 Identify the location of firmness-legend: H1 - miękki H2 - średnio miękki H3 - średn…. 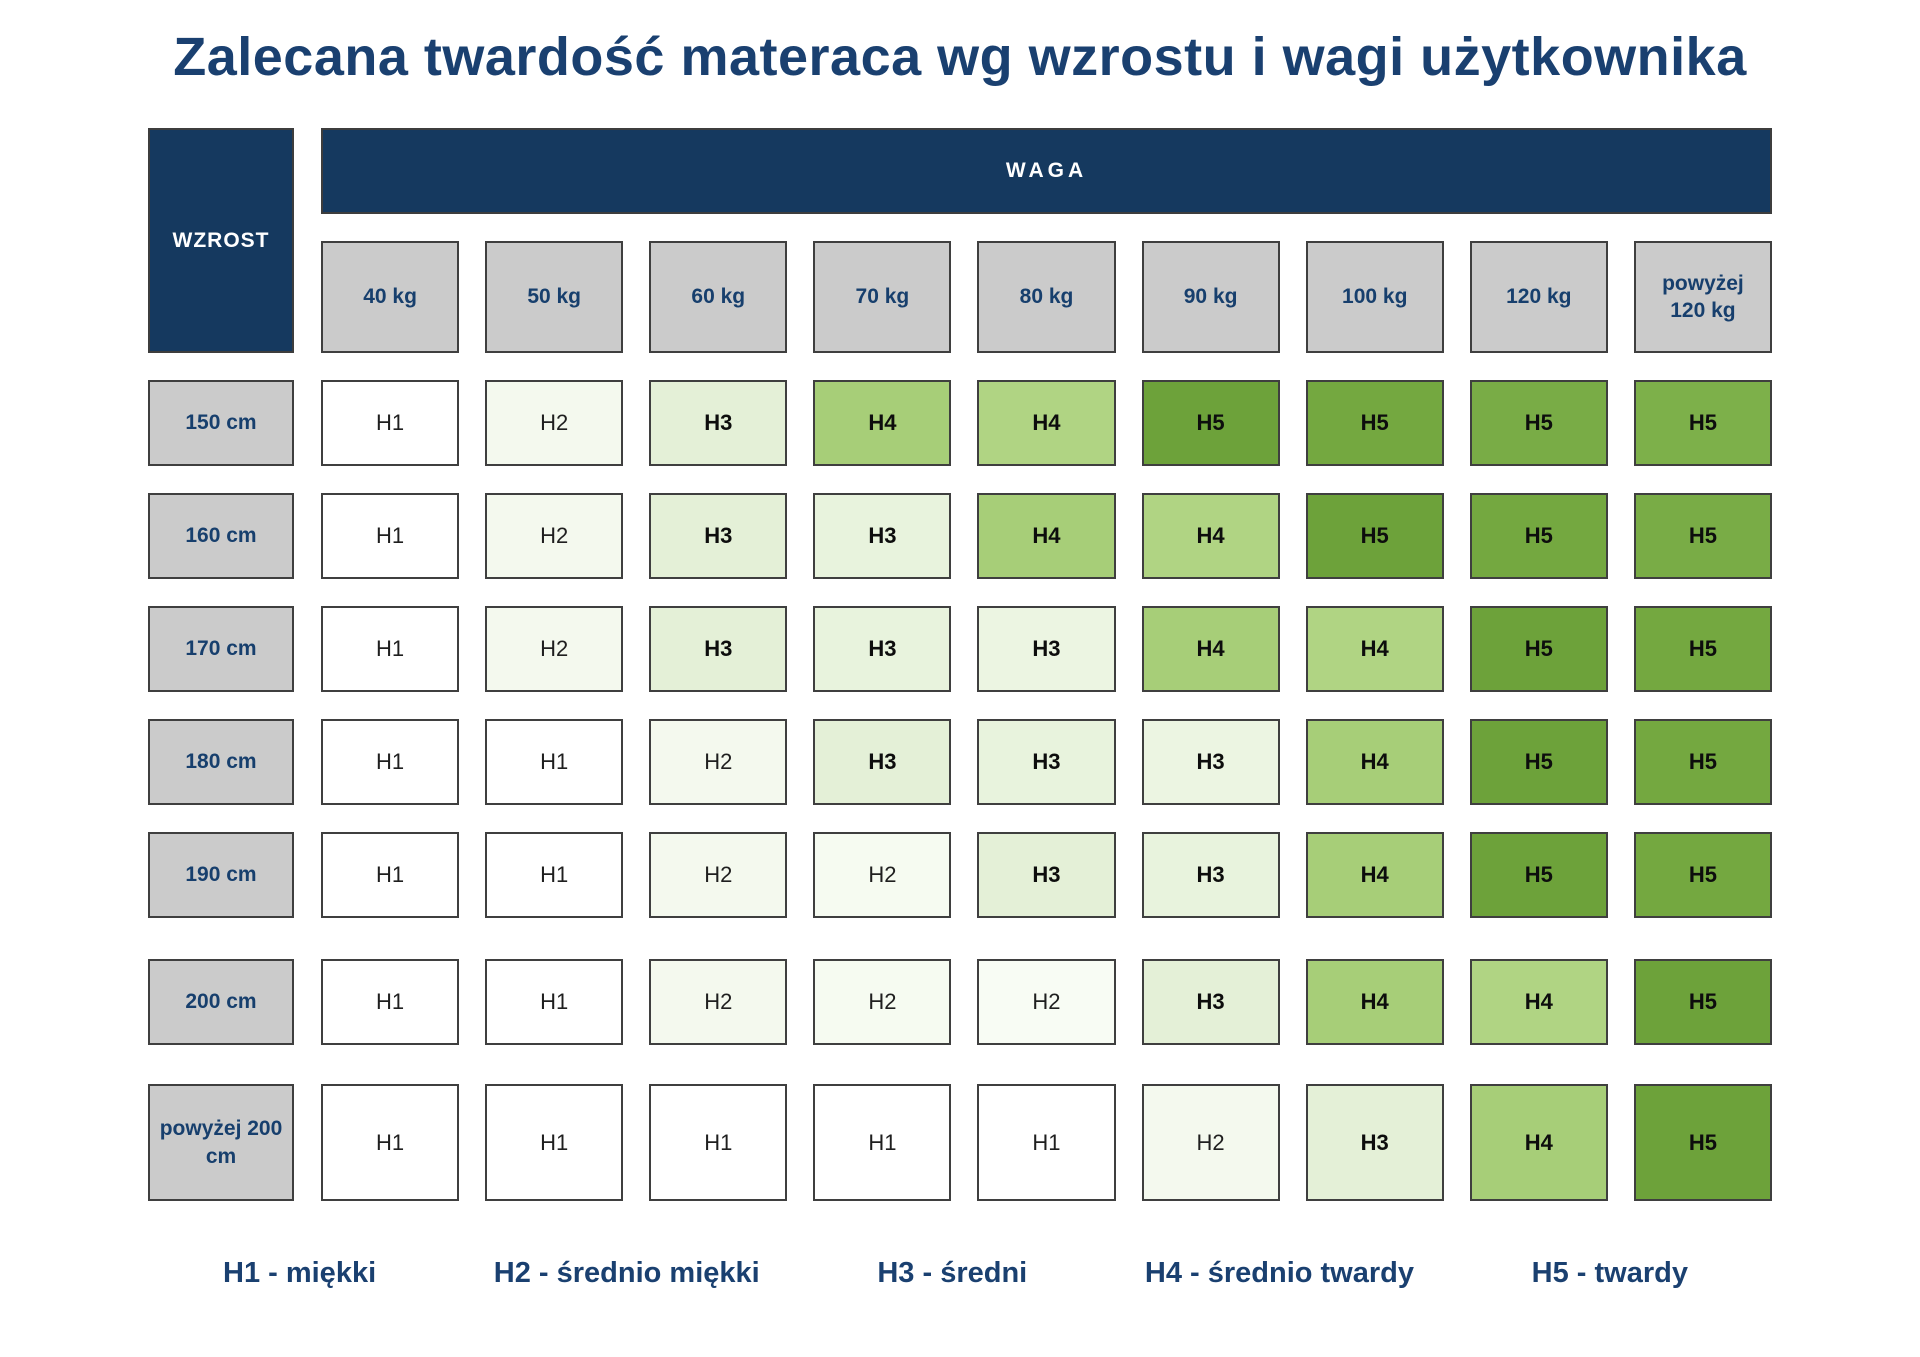
(955, 1273).